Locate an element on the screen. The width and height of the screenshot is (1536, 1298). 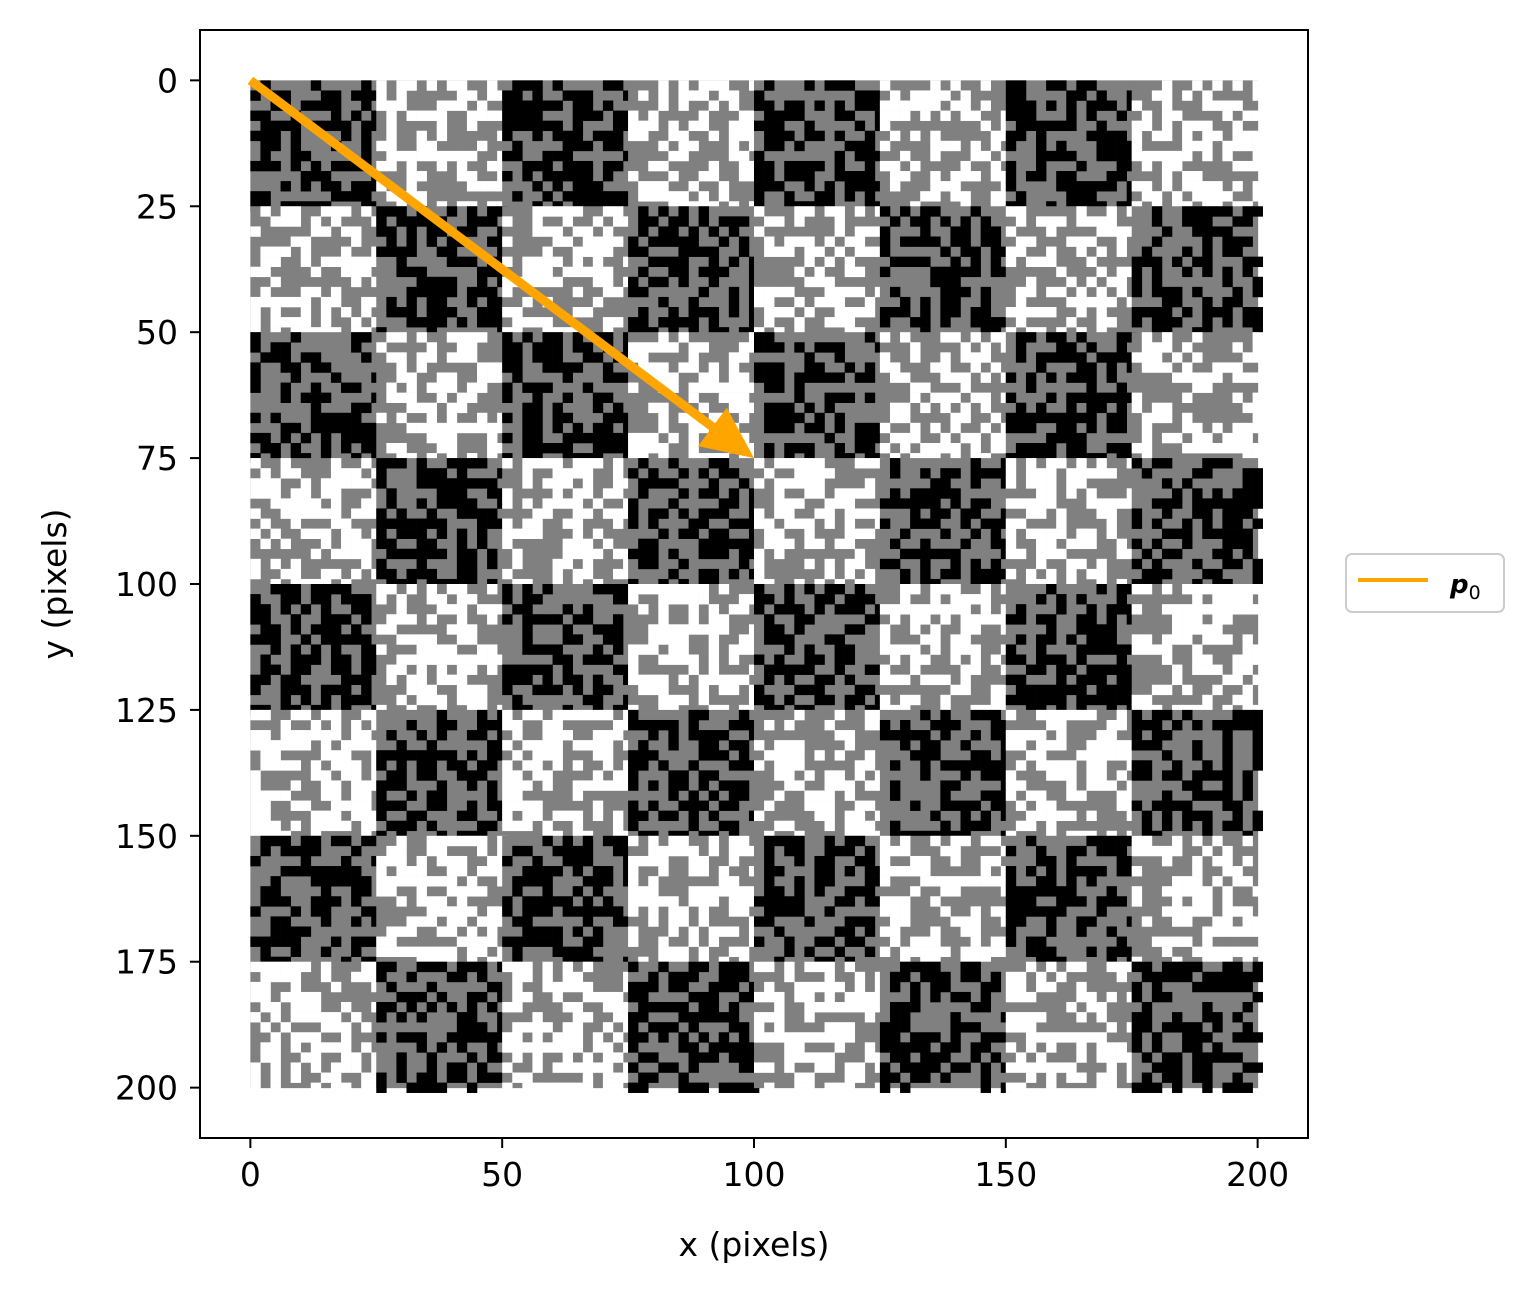
y-tick-label: 125 is located at coordinates (146, 710).